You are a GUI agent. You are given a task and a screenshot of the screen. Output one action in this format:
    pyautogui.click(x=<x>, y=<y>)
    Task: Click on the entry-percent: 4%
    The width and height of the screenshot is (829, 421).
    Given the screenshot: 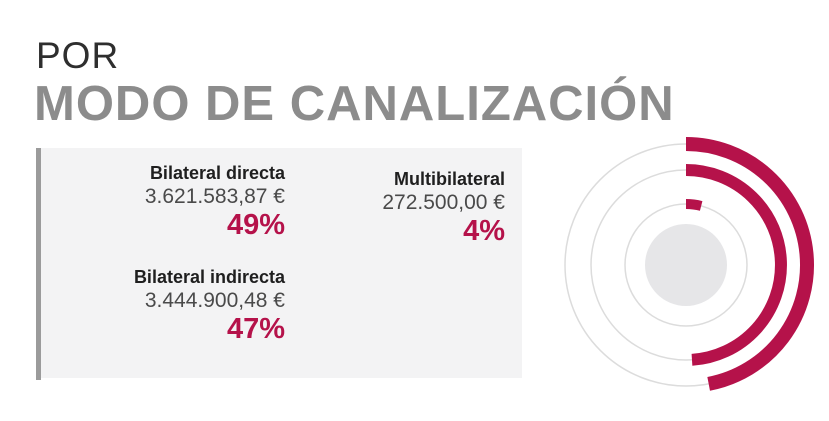 What is the action you would take?
    pyautogui.click(x=484, y=231)
    